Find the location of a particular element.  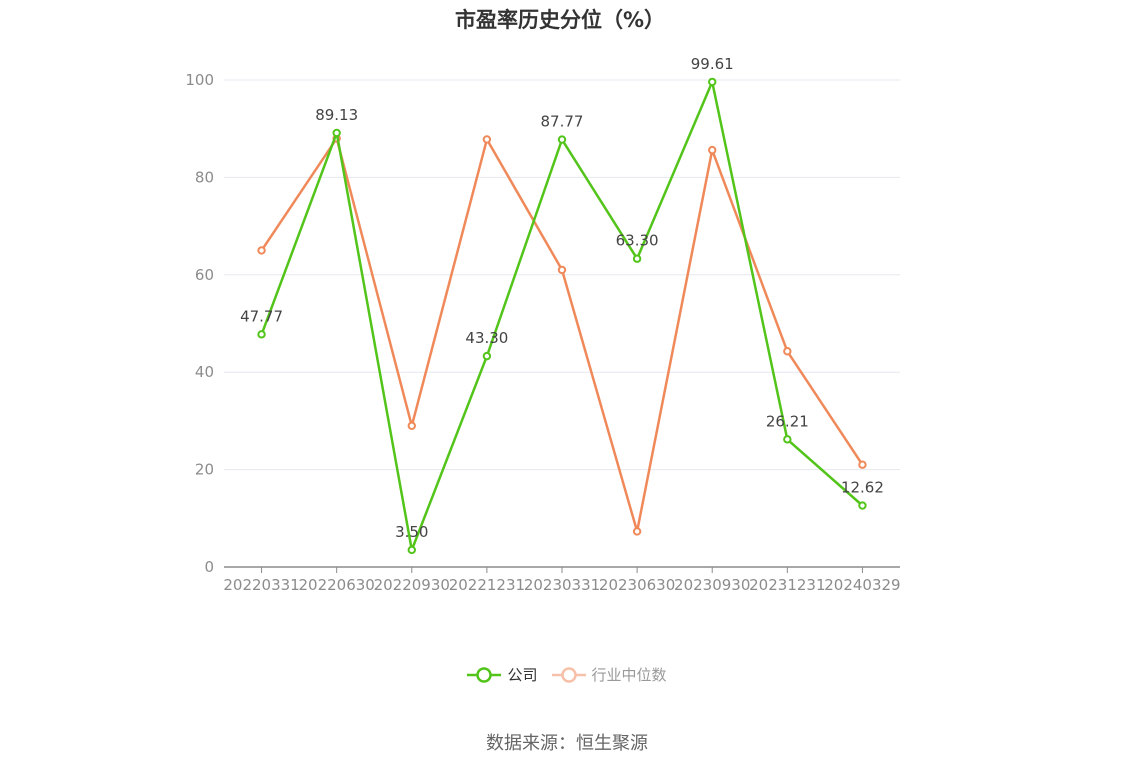

legend: 公司 行业中位数 is located at coordinates (567, 674).